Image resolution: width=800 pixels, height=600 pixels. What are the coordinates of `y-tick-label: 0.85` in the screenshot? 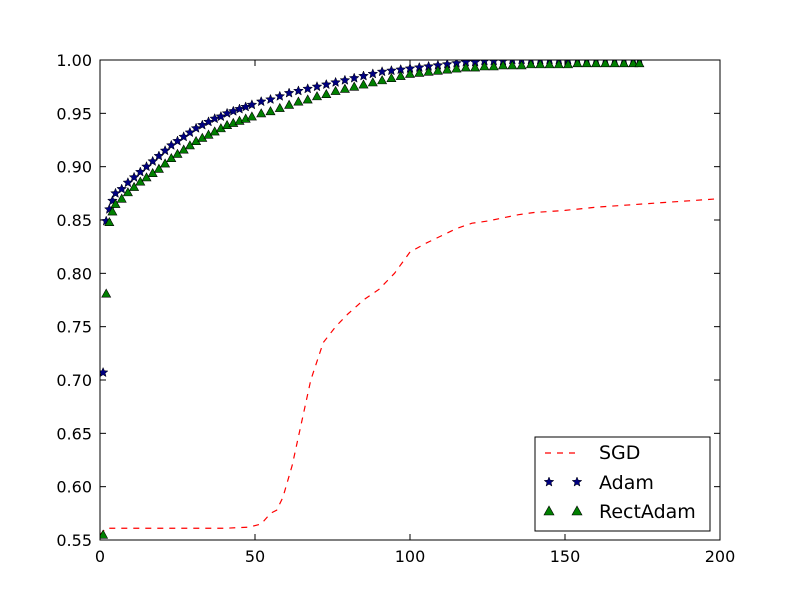 It's located at (74, 220).